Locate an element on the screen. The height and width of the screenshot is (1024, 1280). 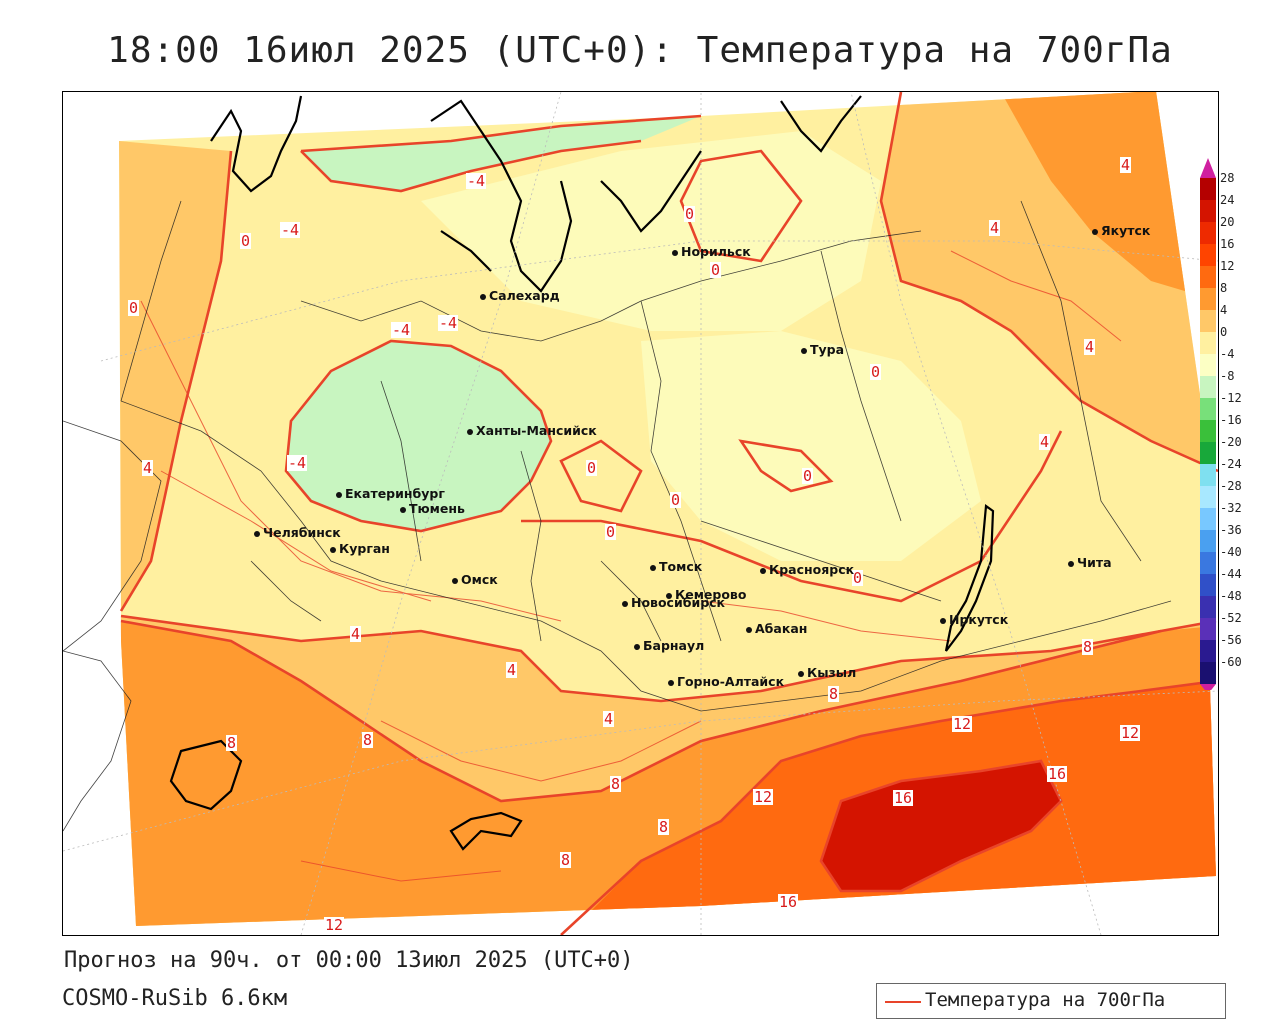
city-marker: Норильск is located at coordinates (711, 251).